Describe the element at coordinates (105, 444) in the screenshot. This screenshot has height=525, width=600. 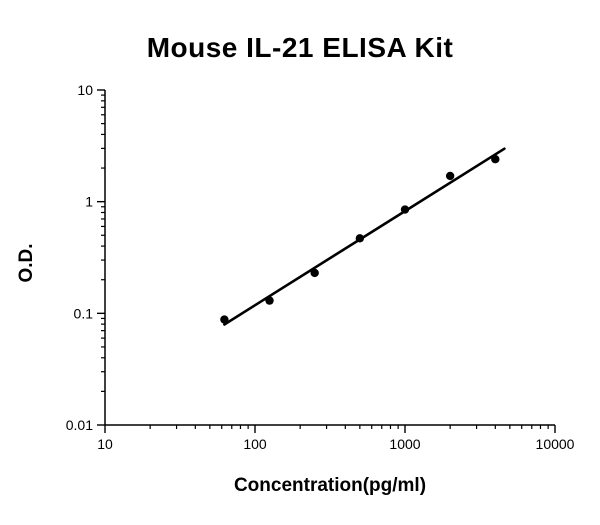
I see `x-tick-label: 10` at that location.